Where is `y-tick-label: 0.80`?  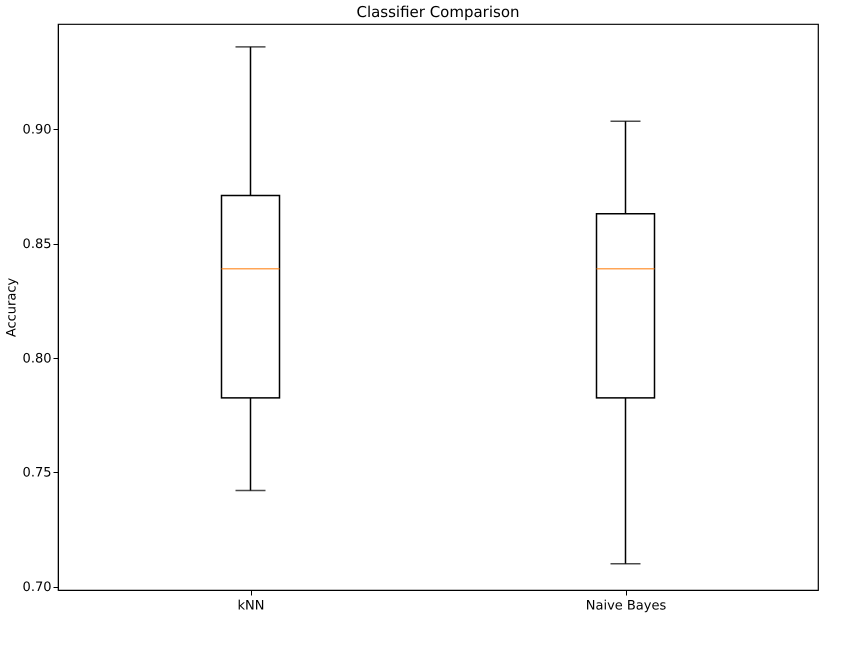
y-tick-label: 0.80 is located at coordinates (37, 358).